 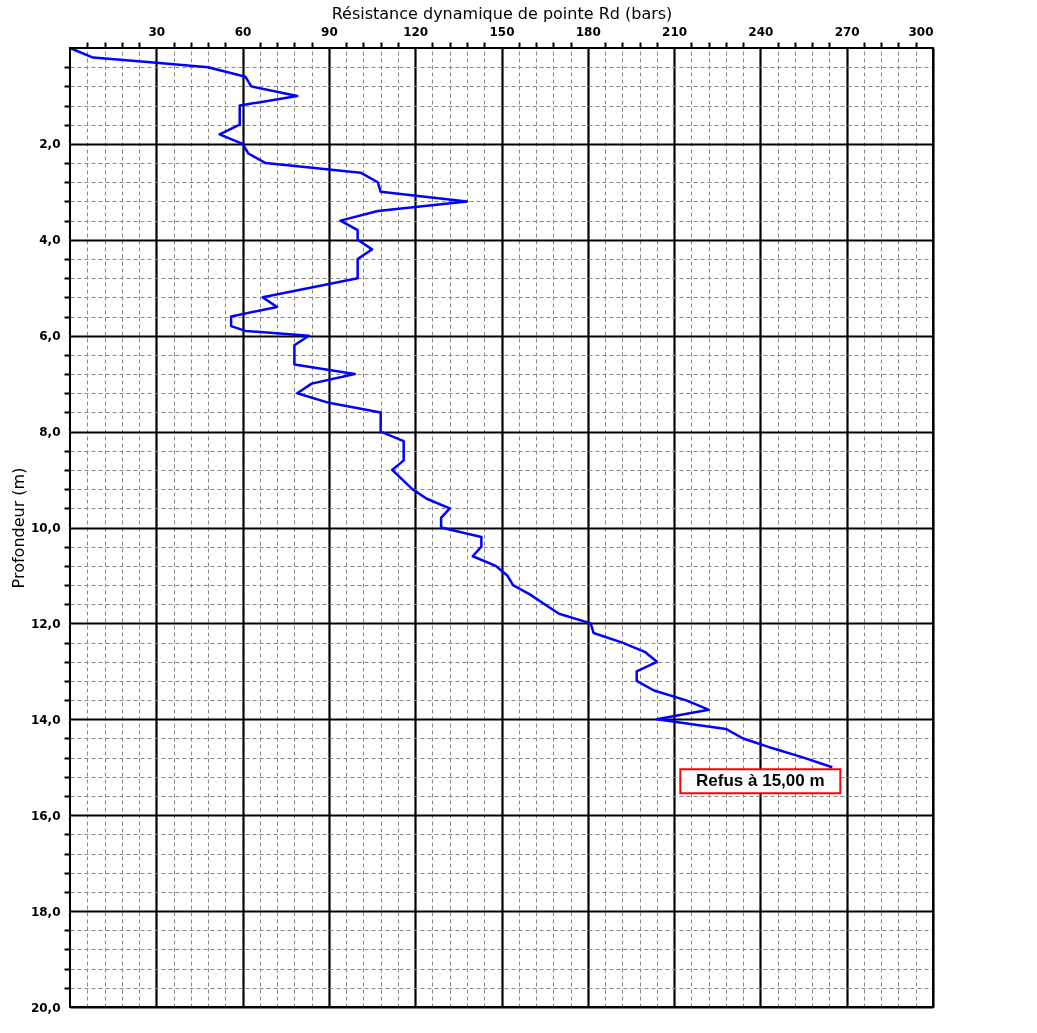 I want to click on y-tick-label: 10,0, so click(x=45, y=528).